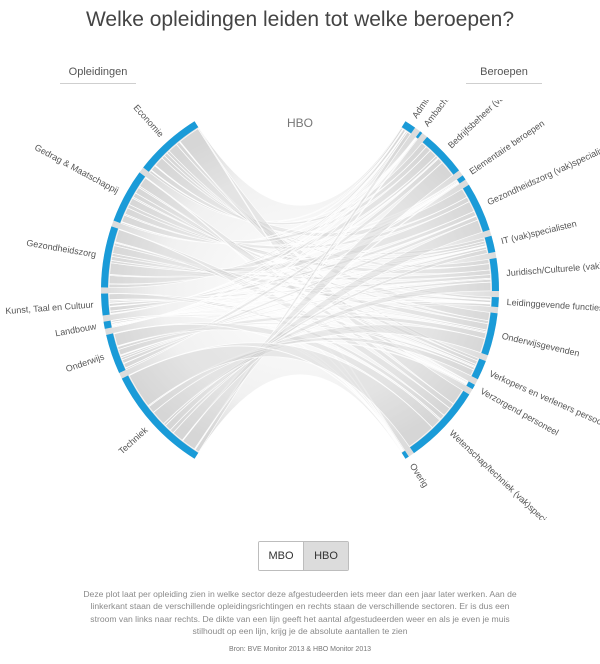 The height and width of the screenshot is (664, 600). I want to click on opleiding-label: Gezondheidszorg, so click(61, 249).